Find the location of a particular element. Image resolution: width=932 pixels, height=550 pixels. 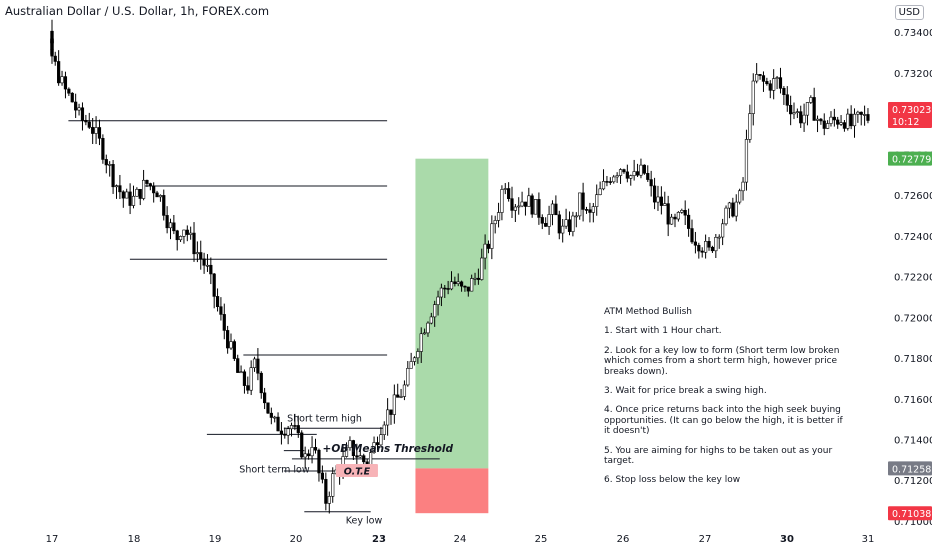

price-label-countdown: 10:12 is located at coordinates (905, 122).